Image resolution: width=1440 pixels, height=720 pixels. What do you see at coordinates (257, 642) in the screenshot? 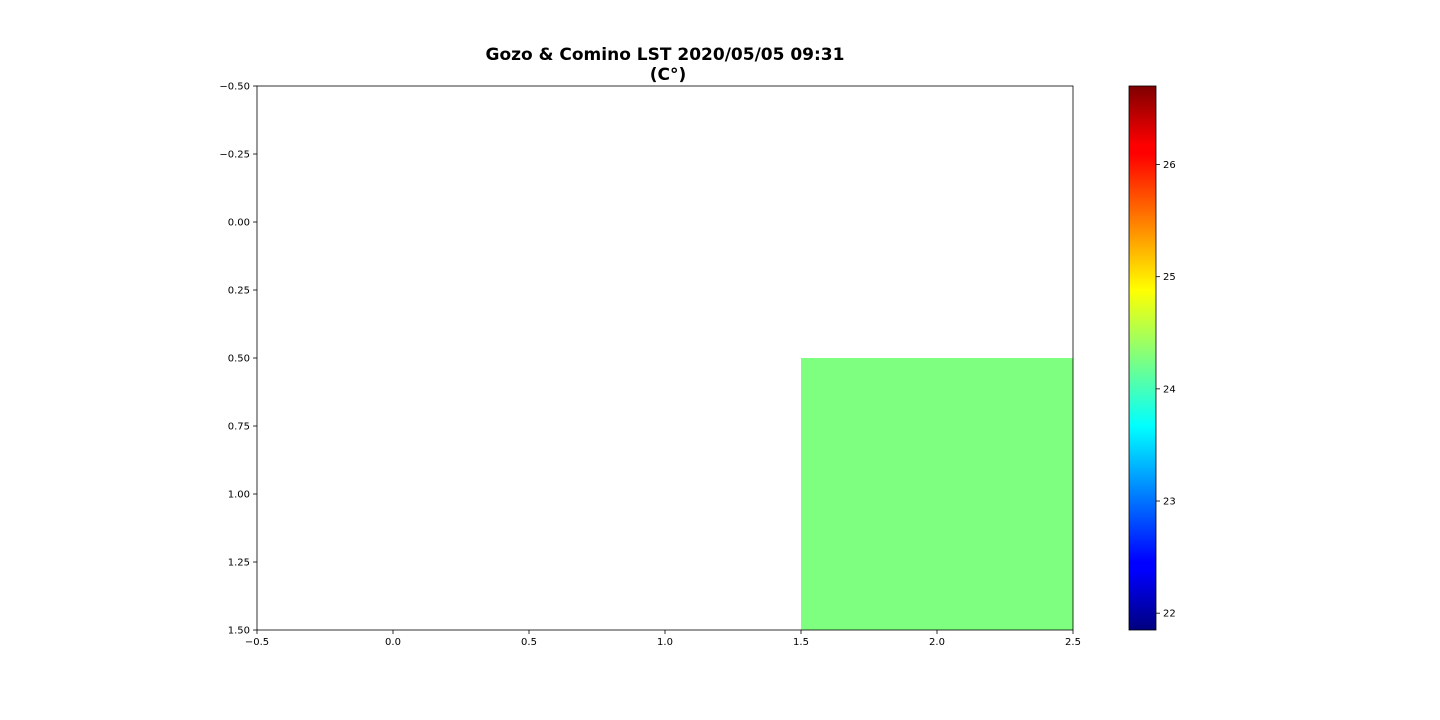
I see `x-tick-label: −0.5` at bounding box center [257, 642].